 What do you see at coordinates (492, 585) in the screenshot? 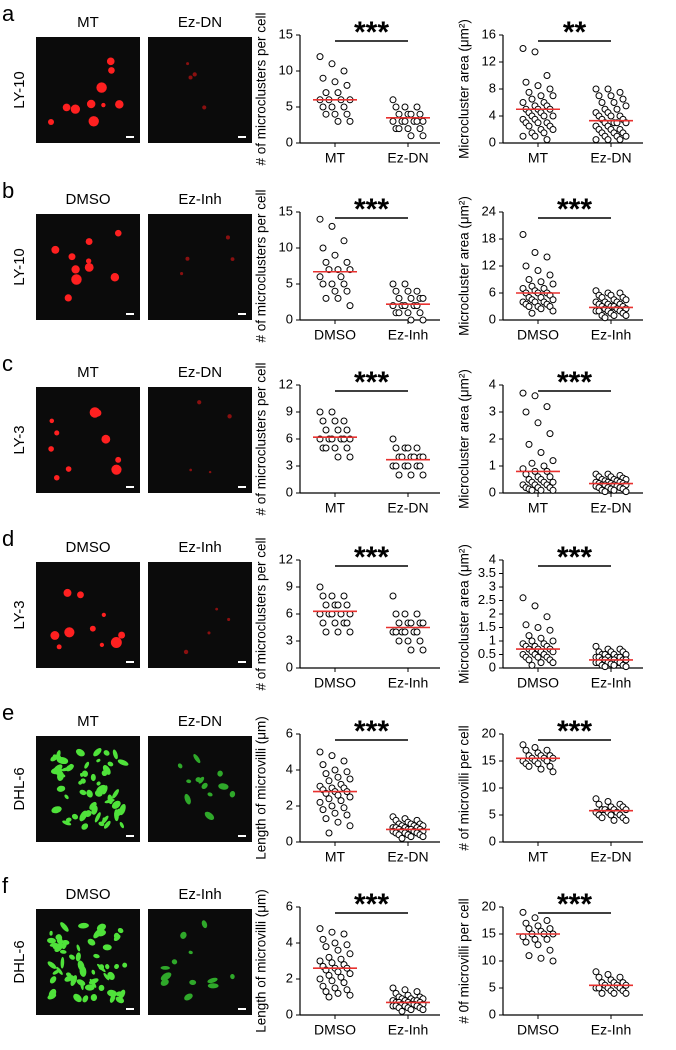
I see `y-tick-label: 3` at bounding box center [492, 585].